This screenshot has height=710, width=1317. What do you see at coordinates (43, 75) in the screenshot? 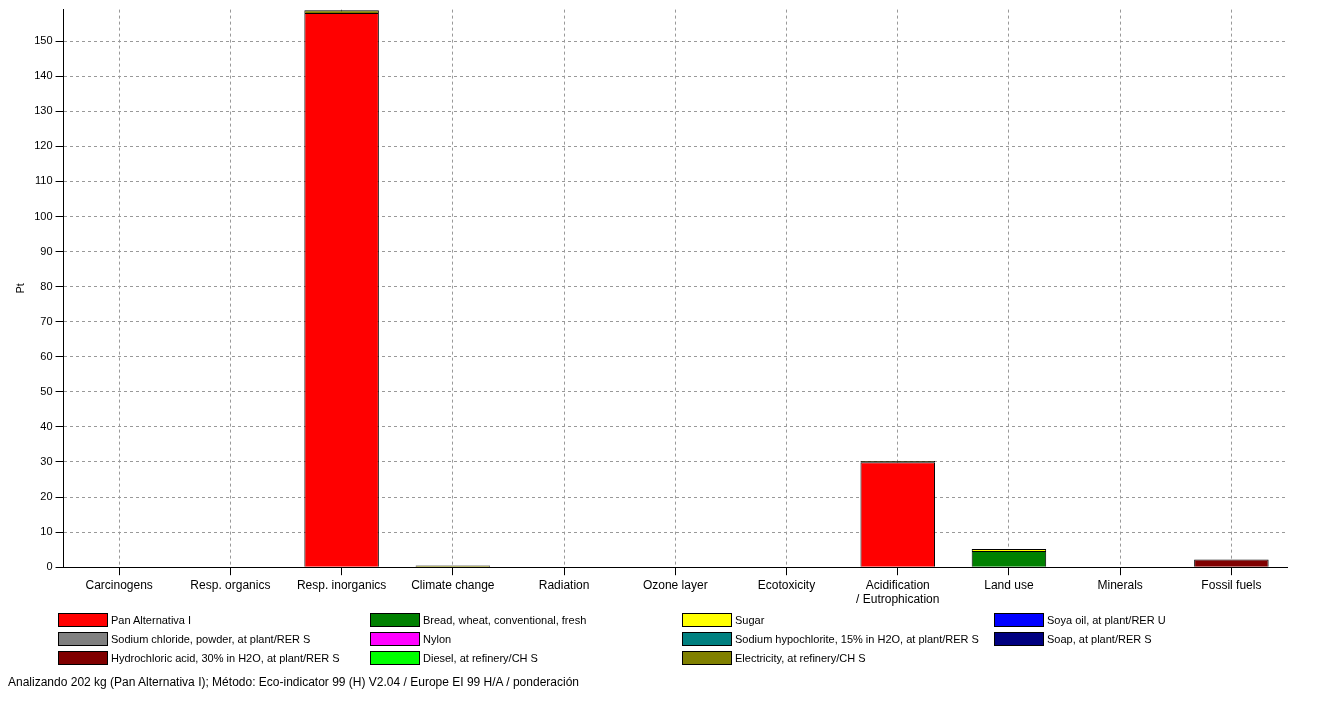
I see `y-tick-label: 140` at bounding box center [43, 75].